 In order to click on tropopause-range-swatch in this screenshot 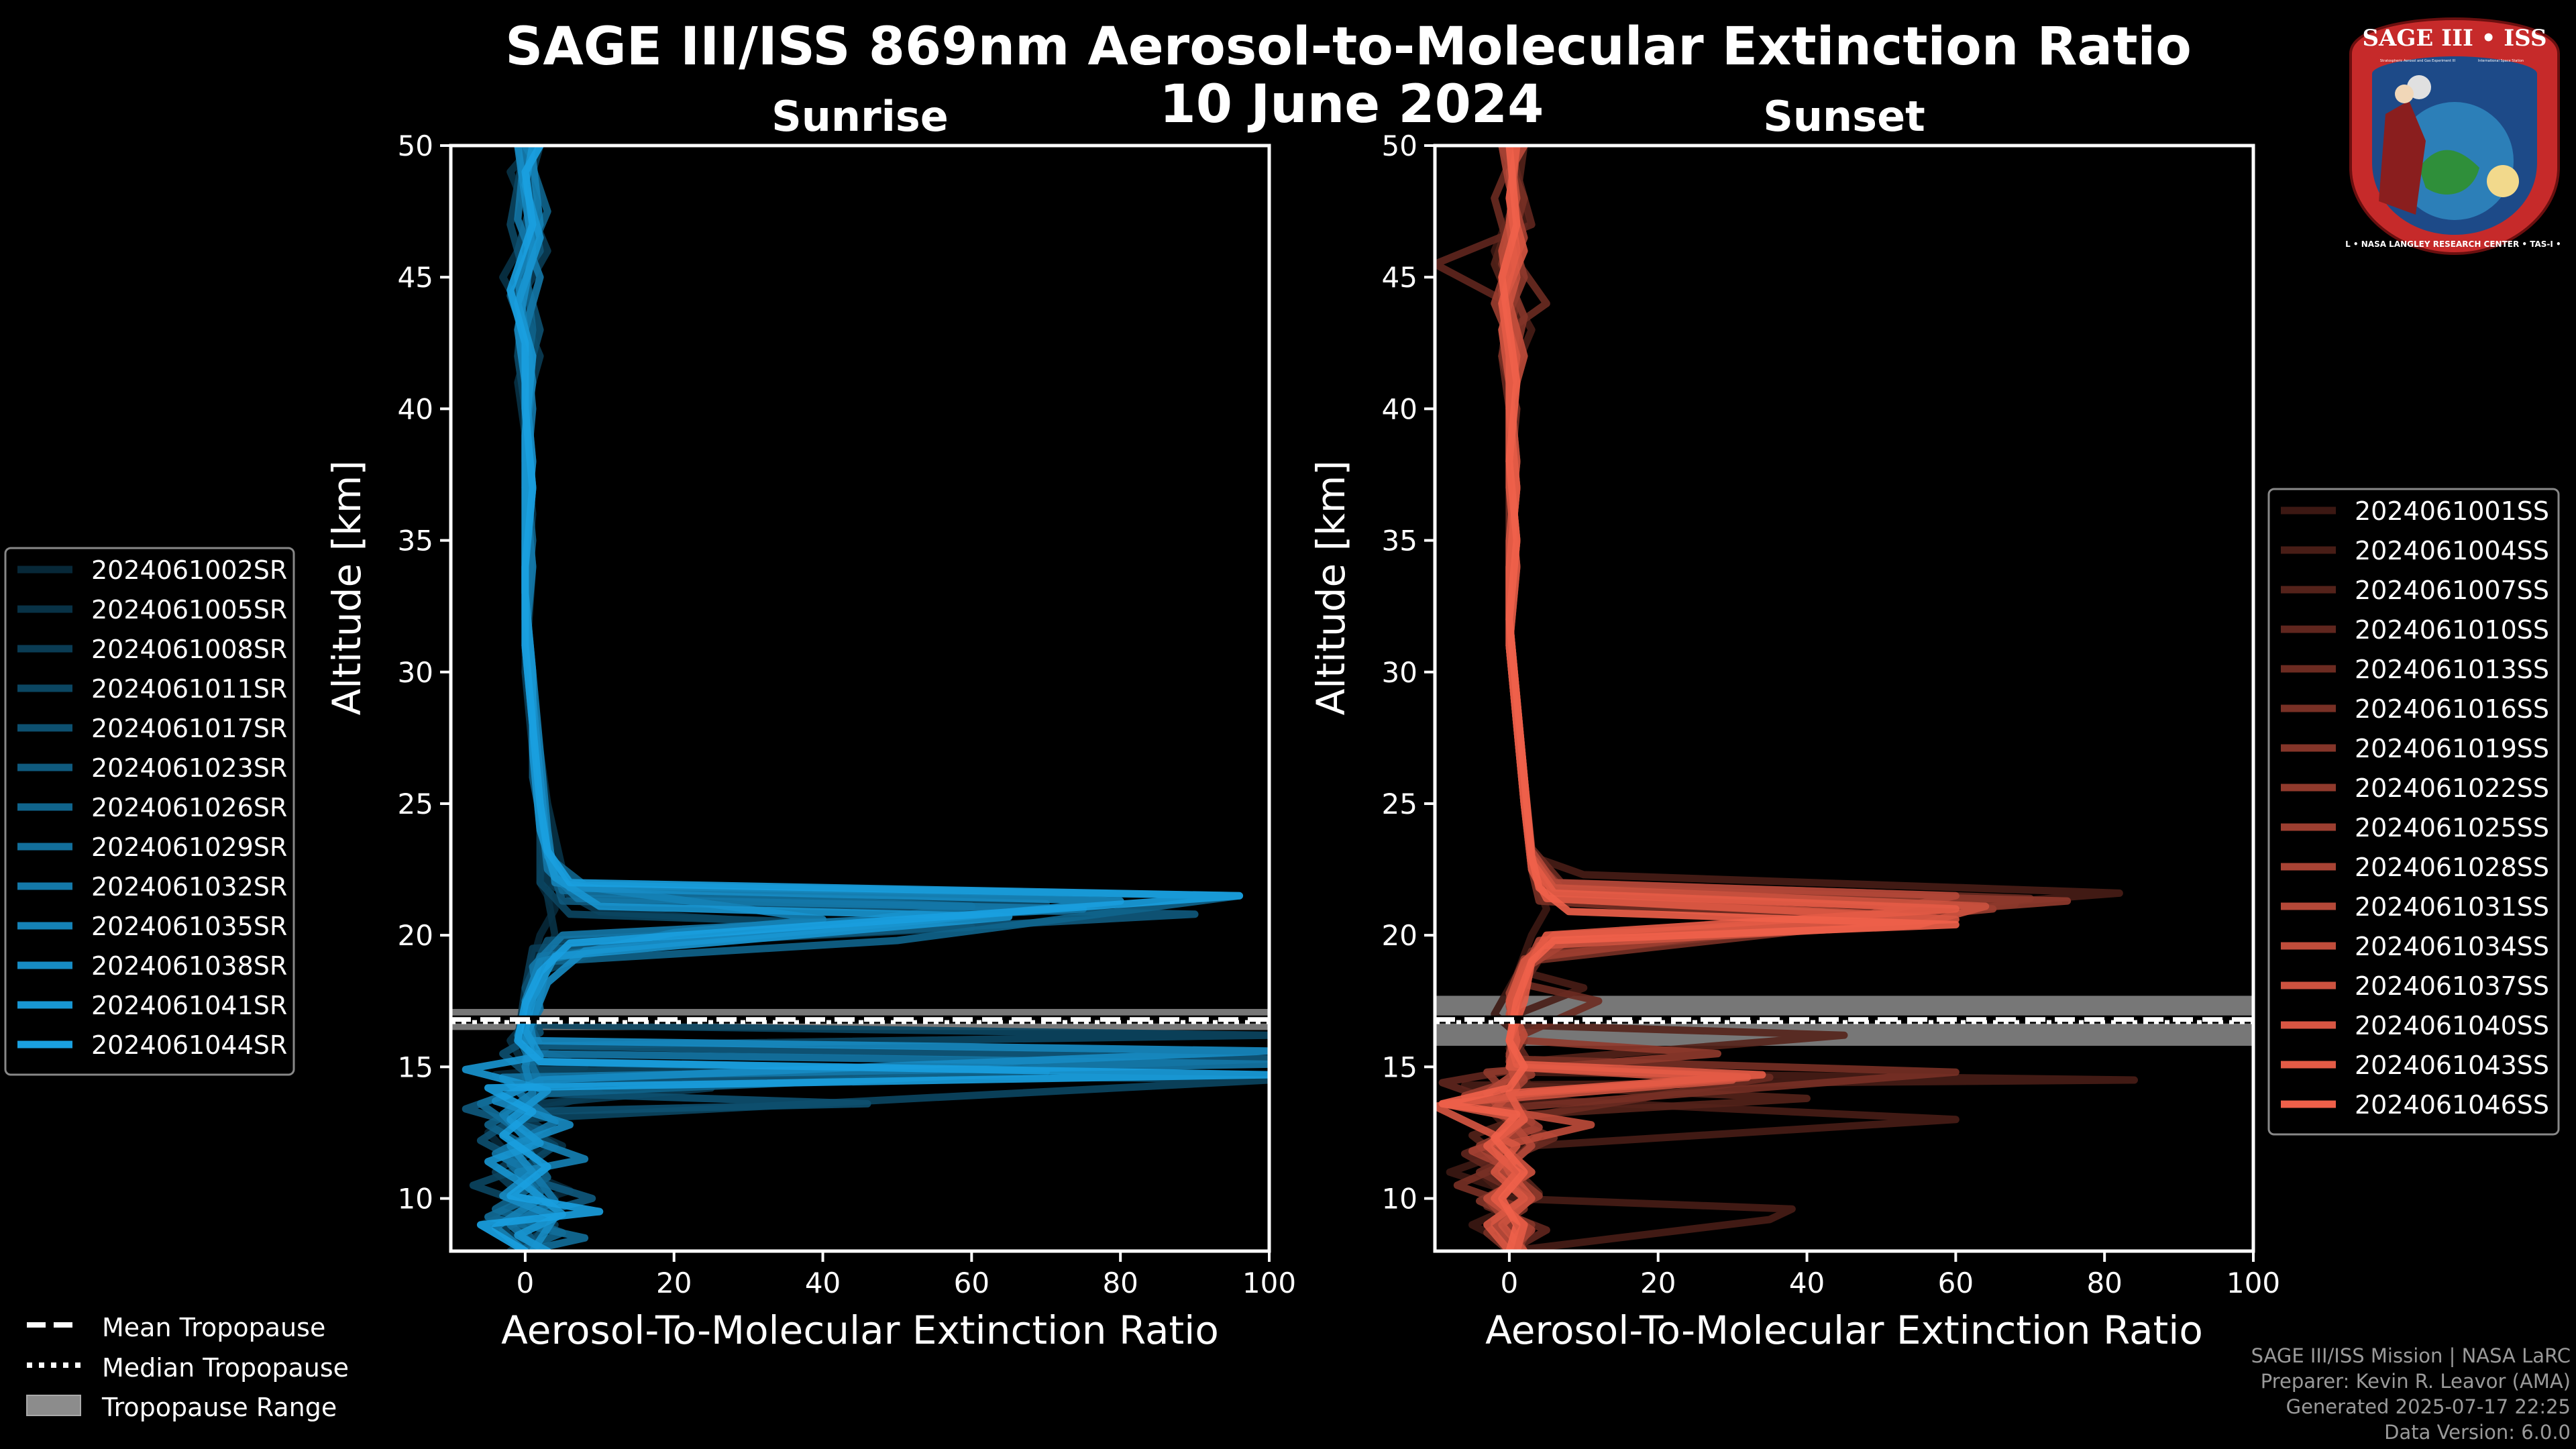, I will do `click(53, 1405)`.